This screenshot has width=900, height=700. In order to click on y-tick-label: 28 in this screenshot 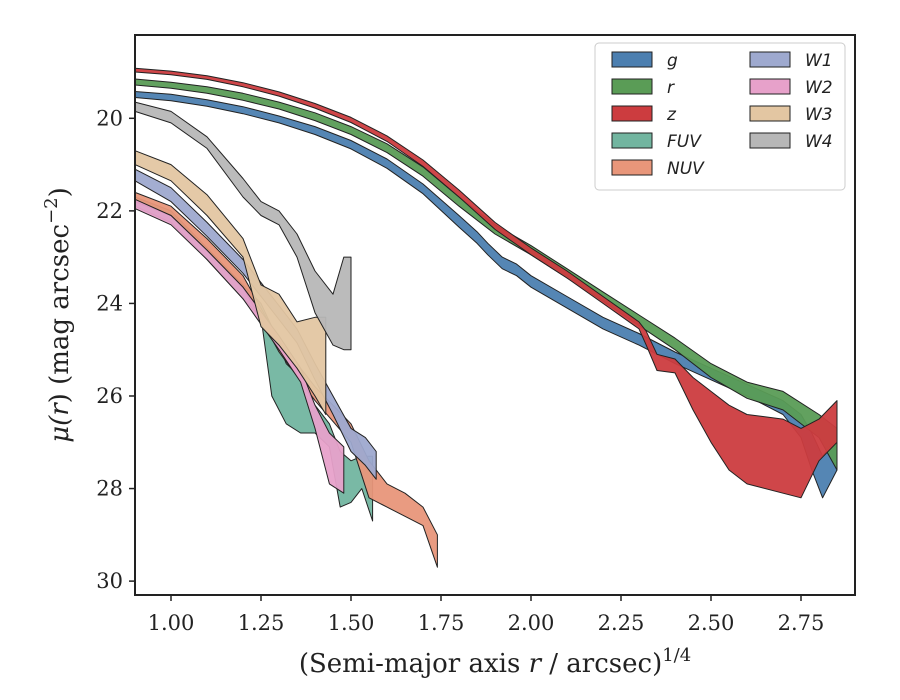, I will do `click(109, 489)`.